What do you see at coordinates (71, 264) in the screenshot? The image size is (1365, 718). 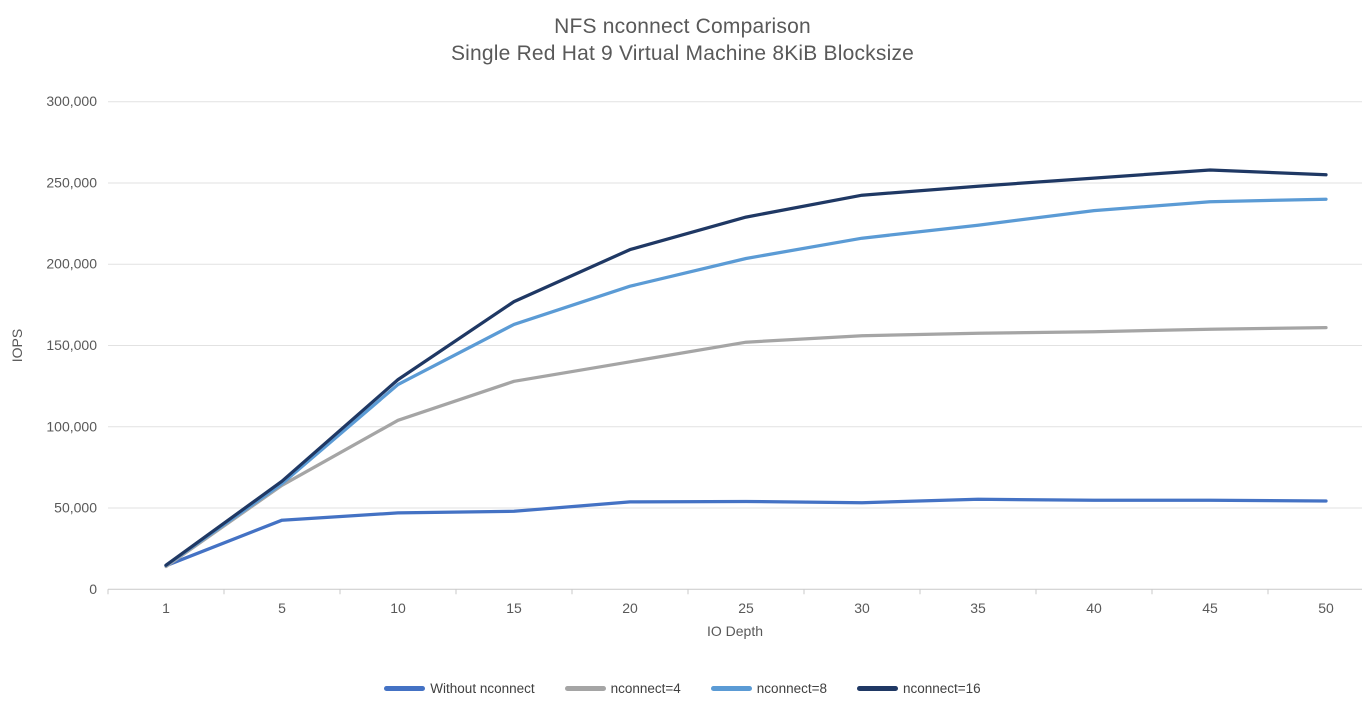 I see `y-axis-tick-label: 200,000` at bounding box center [71, 264].